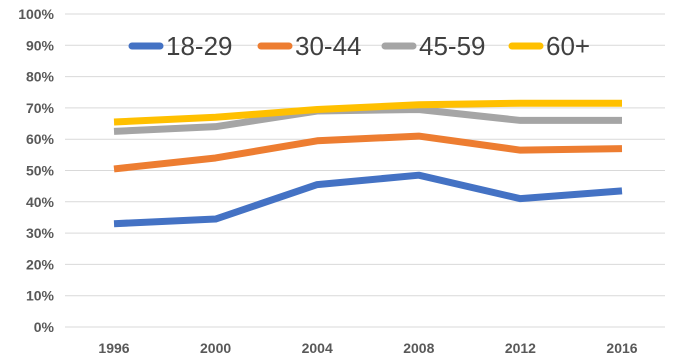 The image size is (675, 358). What do you see at coordinates (113, 348) in the screenshot?
I see `x-tick-label: 1996` at bounding box center [113, 348].